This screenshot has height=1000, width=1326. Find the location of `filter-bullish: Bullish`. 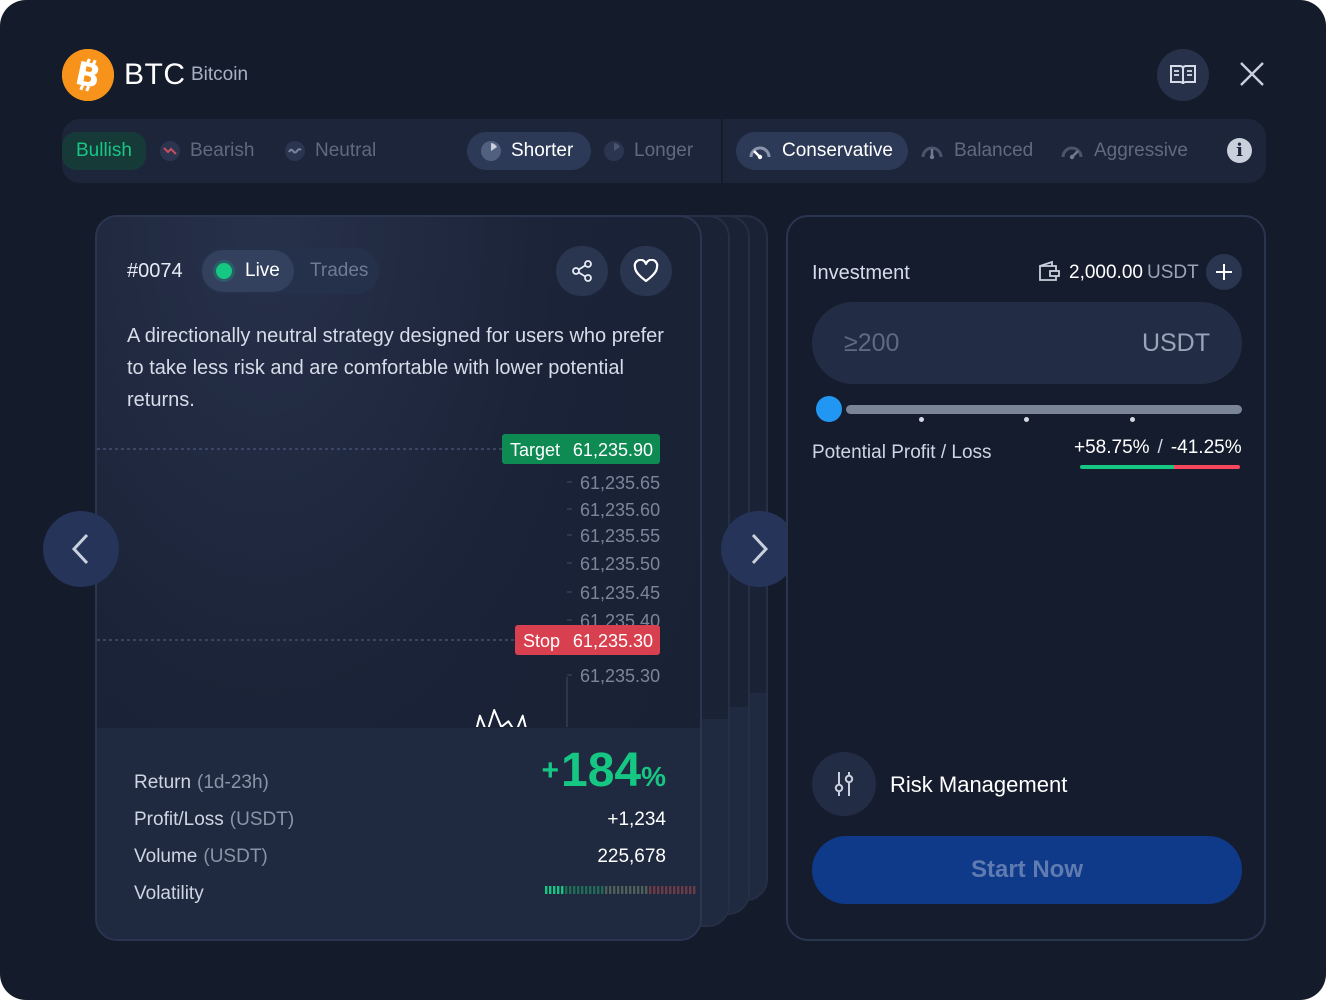

filter-bullish: Bullish is located at coordinates (104, 151).